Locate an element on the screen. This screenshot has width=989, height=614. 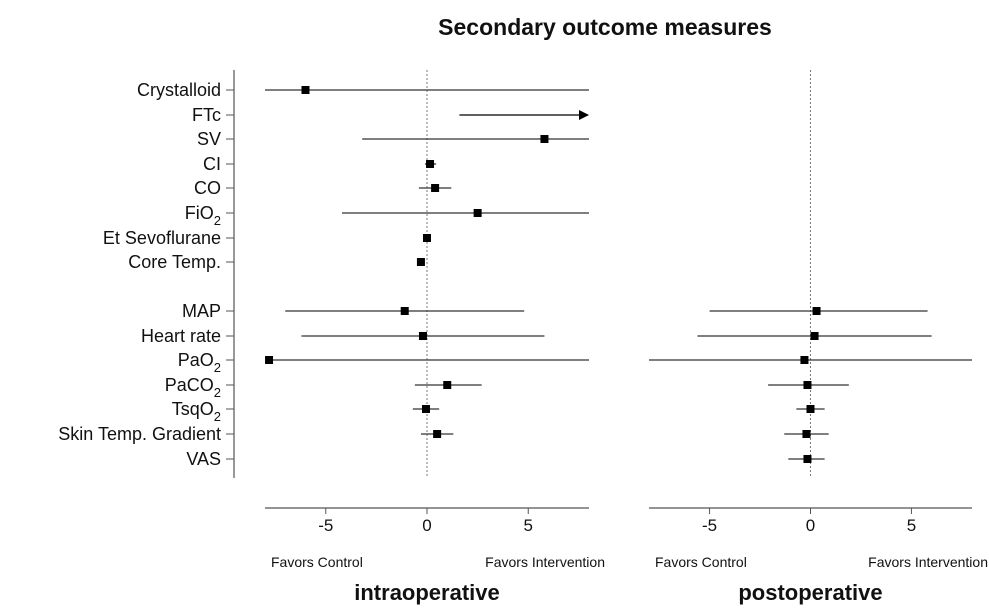
estimate-point-crystalloid is located at coordinates (305, 90).